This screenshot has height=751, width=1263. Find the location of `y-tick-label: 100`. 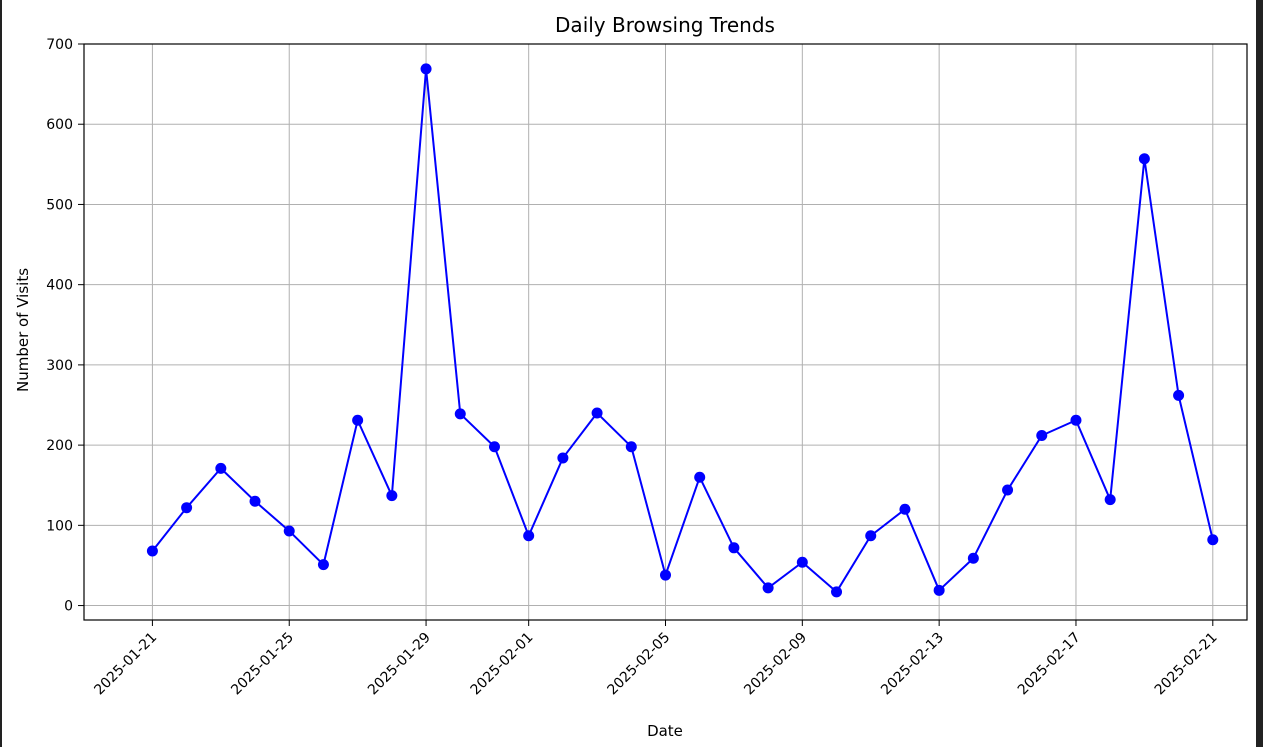

y-tick-label: 100 is located at coordinates (59, 526).